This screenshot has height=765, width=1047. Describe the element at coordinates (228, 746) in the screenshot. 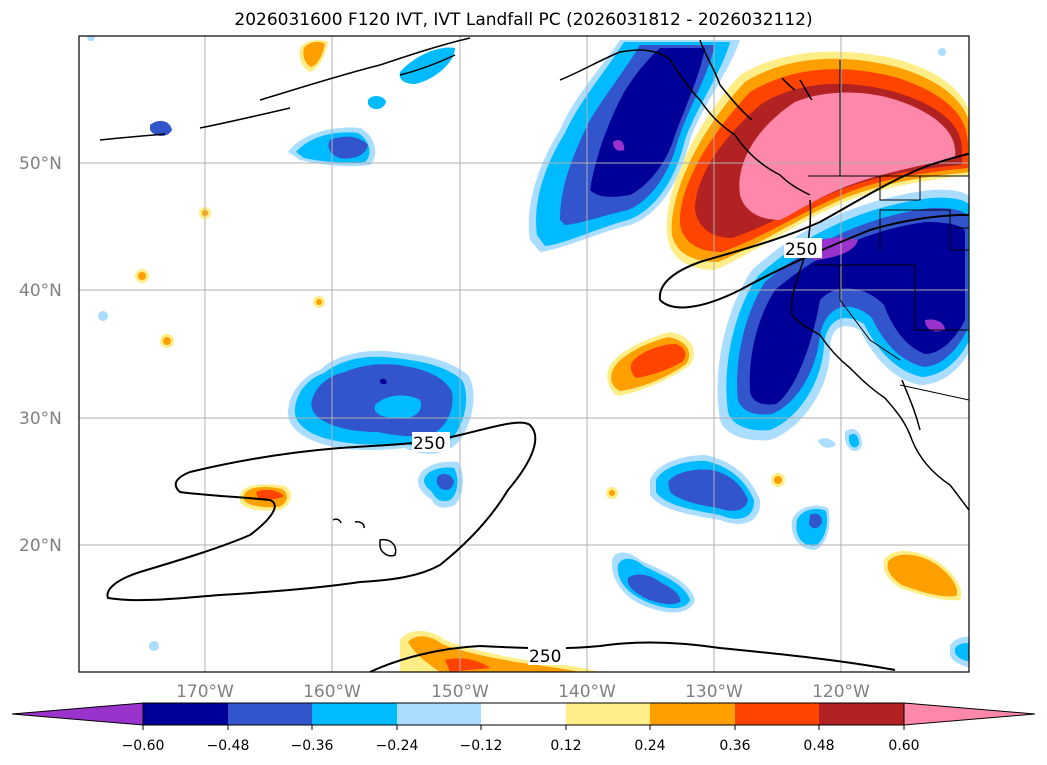

I see `colorbar-tick-2: −0.48` at that location.